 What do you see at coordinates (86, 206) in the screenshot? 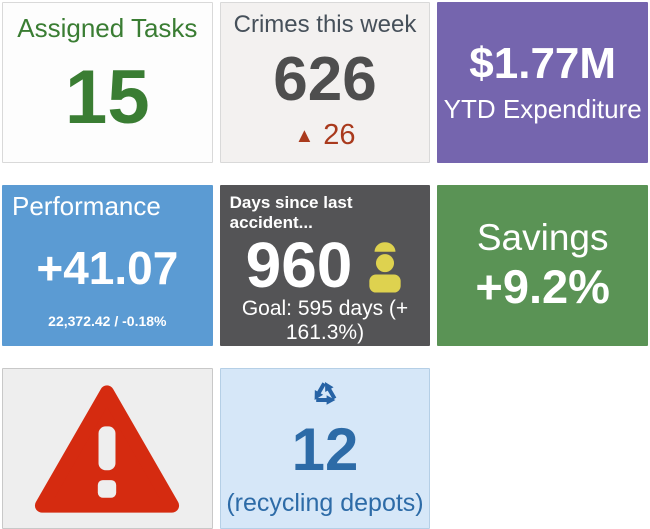
I see `performance-title: Performance` at bounding box center [86, 206].